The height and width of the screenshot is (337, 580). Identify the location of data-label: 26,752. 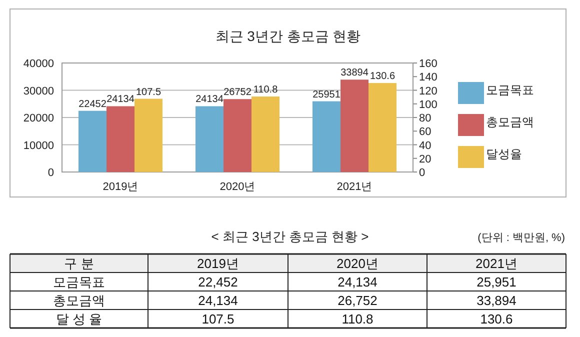
(358, 300).